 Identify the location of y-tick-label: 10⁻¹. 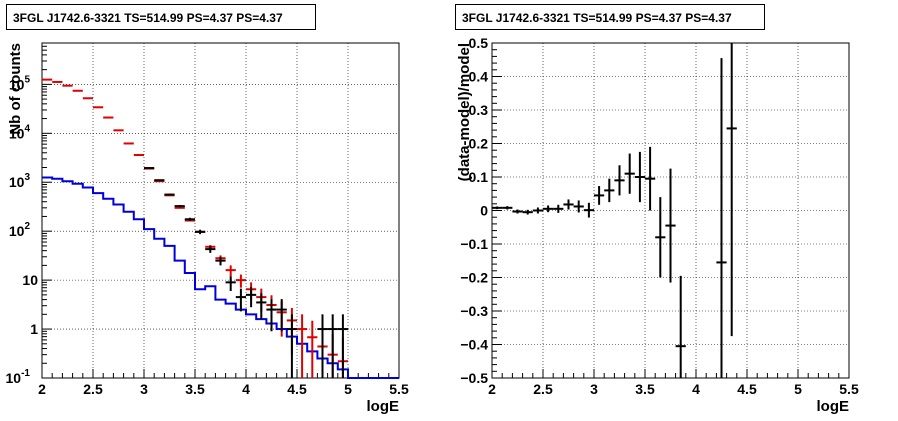
(18, 377).